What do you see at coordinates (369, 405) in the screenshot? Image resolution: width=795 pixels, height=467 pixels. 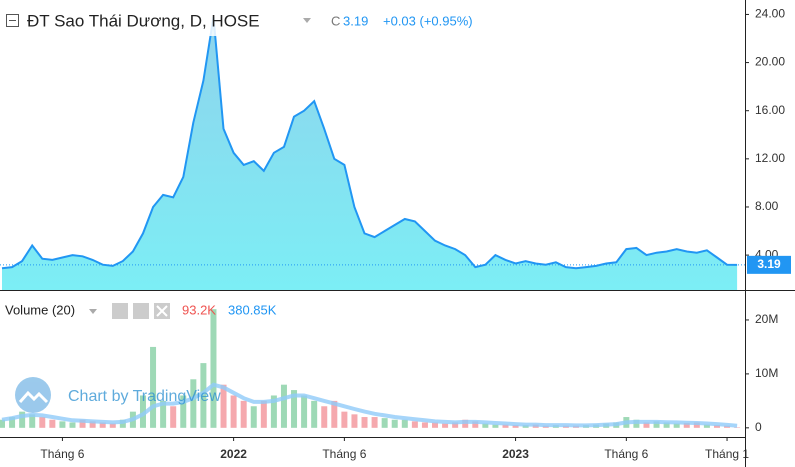 I see `volume-ma-line` at bounding box center [369, 405].